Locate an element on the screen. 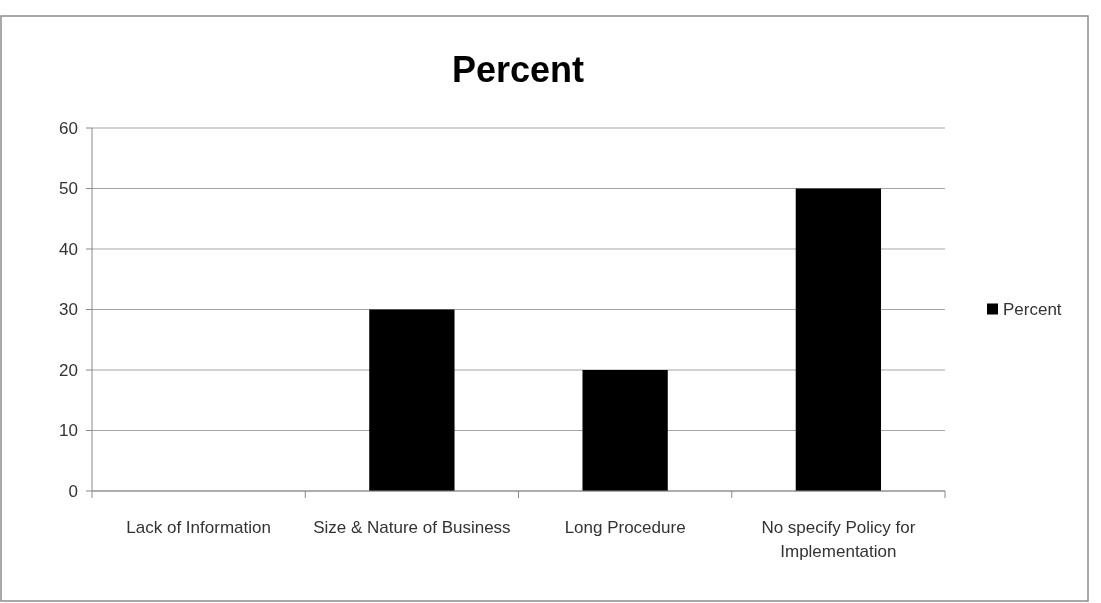 The width and height of the screenshot is (1101, 603). x-tick-label: Long Procedure is located at coordinates (625, 527).